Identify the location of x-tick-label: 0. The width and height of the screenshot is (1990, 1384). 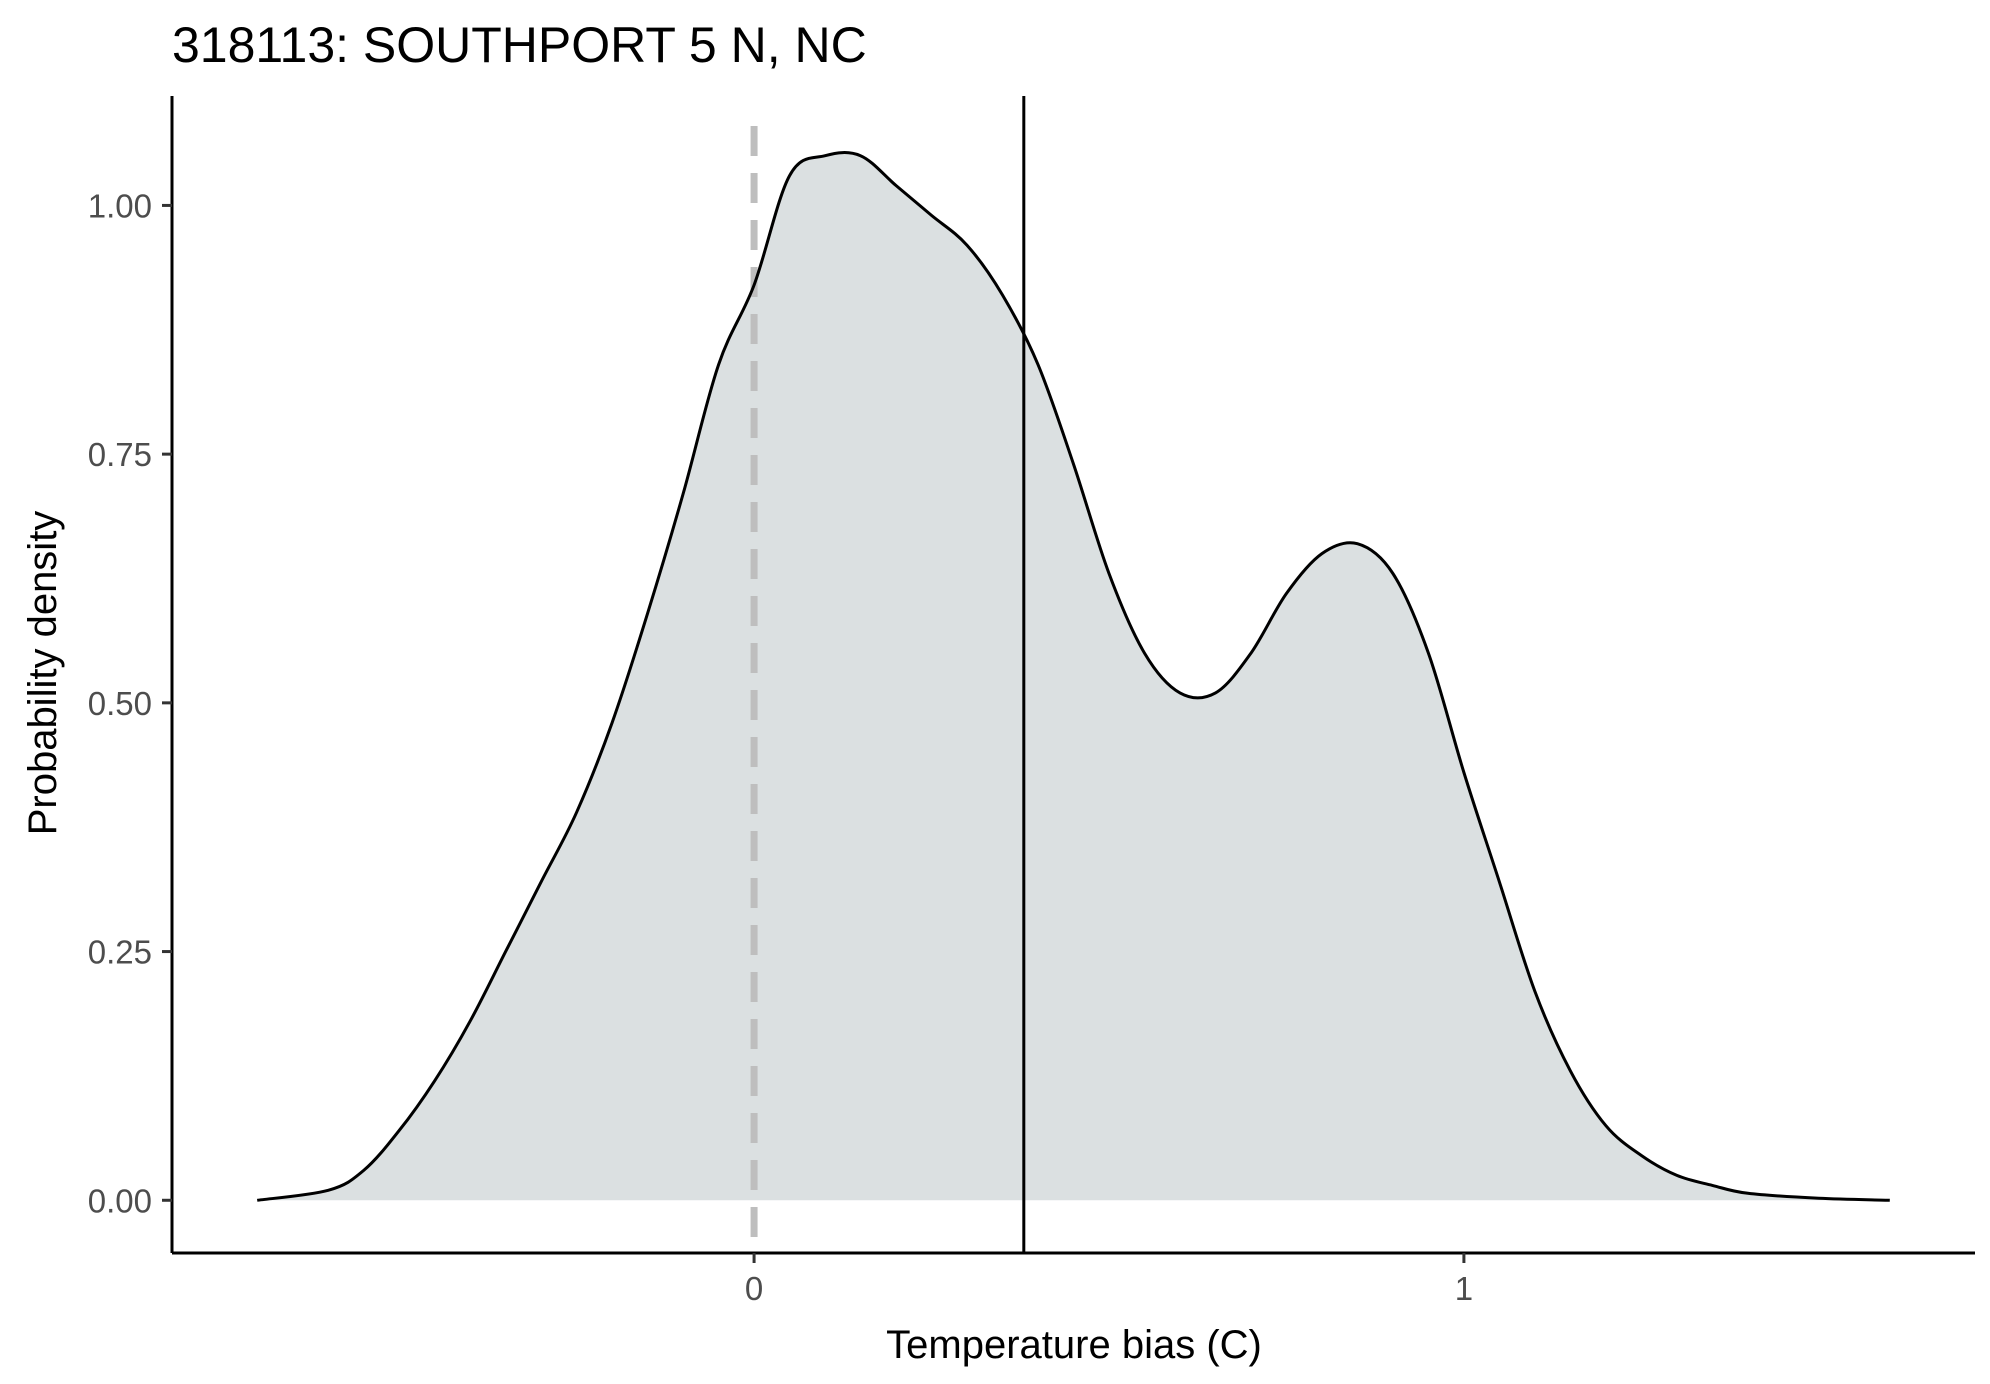
(754, 1288).